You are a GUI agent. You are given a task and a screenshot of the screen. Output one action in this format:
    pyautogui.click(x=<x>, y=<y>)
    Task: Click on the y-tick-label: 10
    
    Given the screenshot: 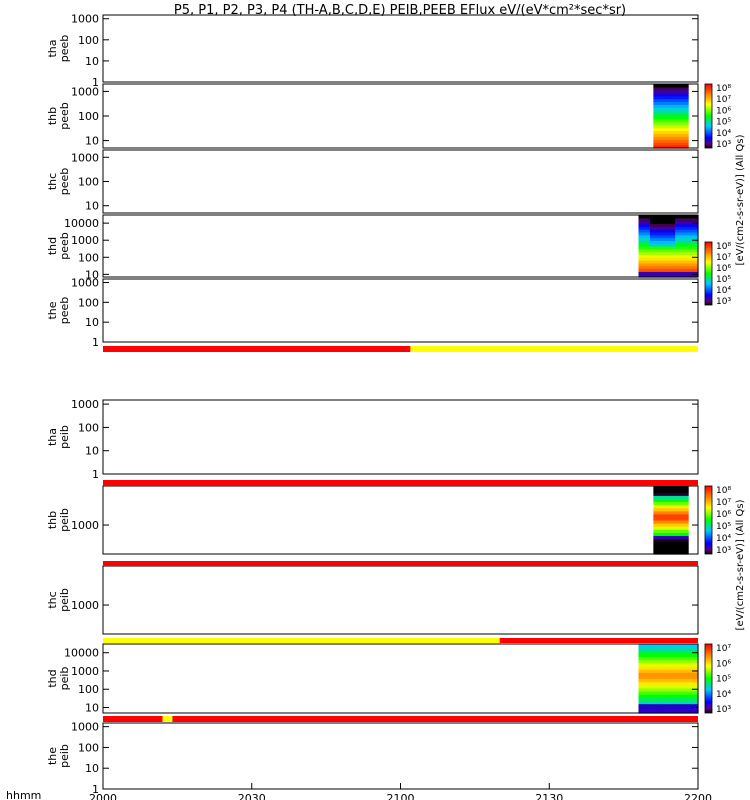 What is the action you would take?
    pyautogui.click(x=92, y=708)
    